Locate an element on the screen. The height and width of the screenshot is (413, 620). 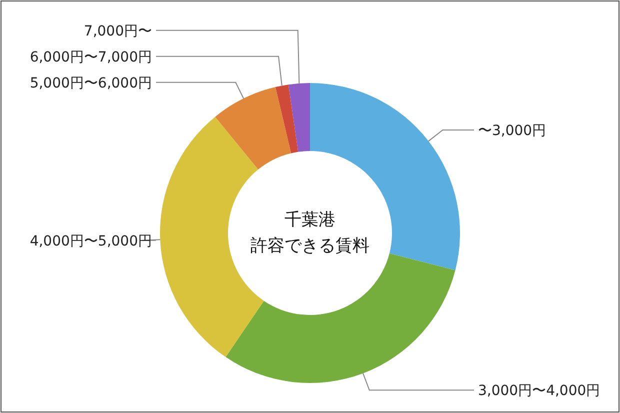
slice-label: 〜3,000円 is located at coordinates (512, 131).